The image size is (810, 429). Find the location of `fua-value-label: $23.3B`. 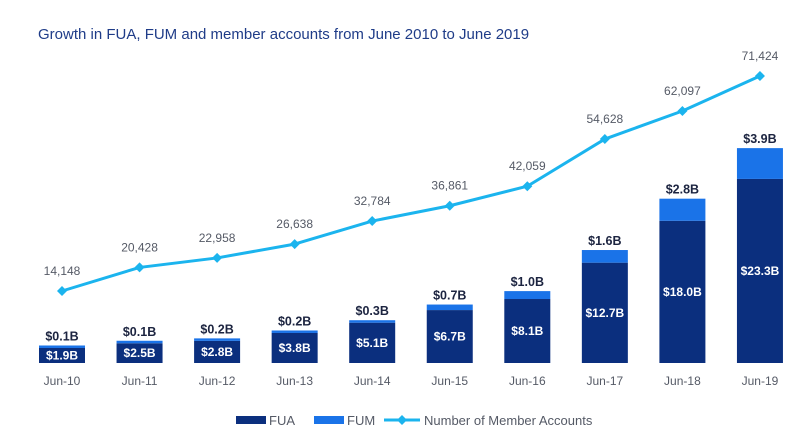

fua-value-label: $23.3B is located at coordinates (760, 271).